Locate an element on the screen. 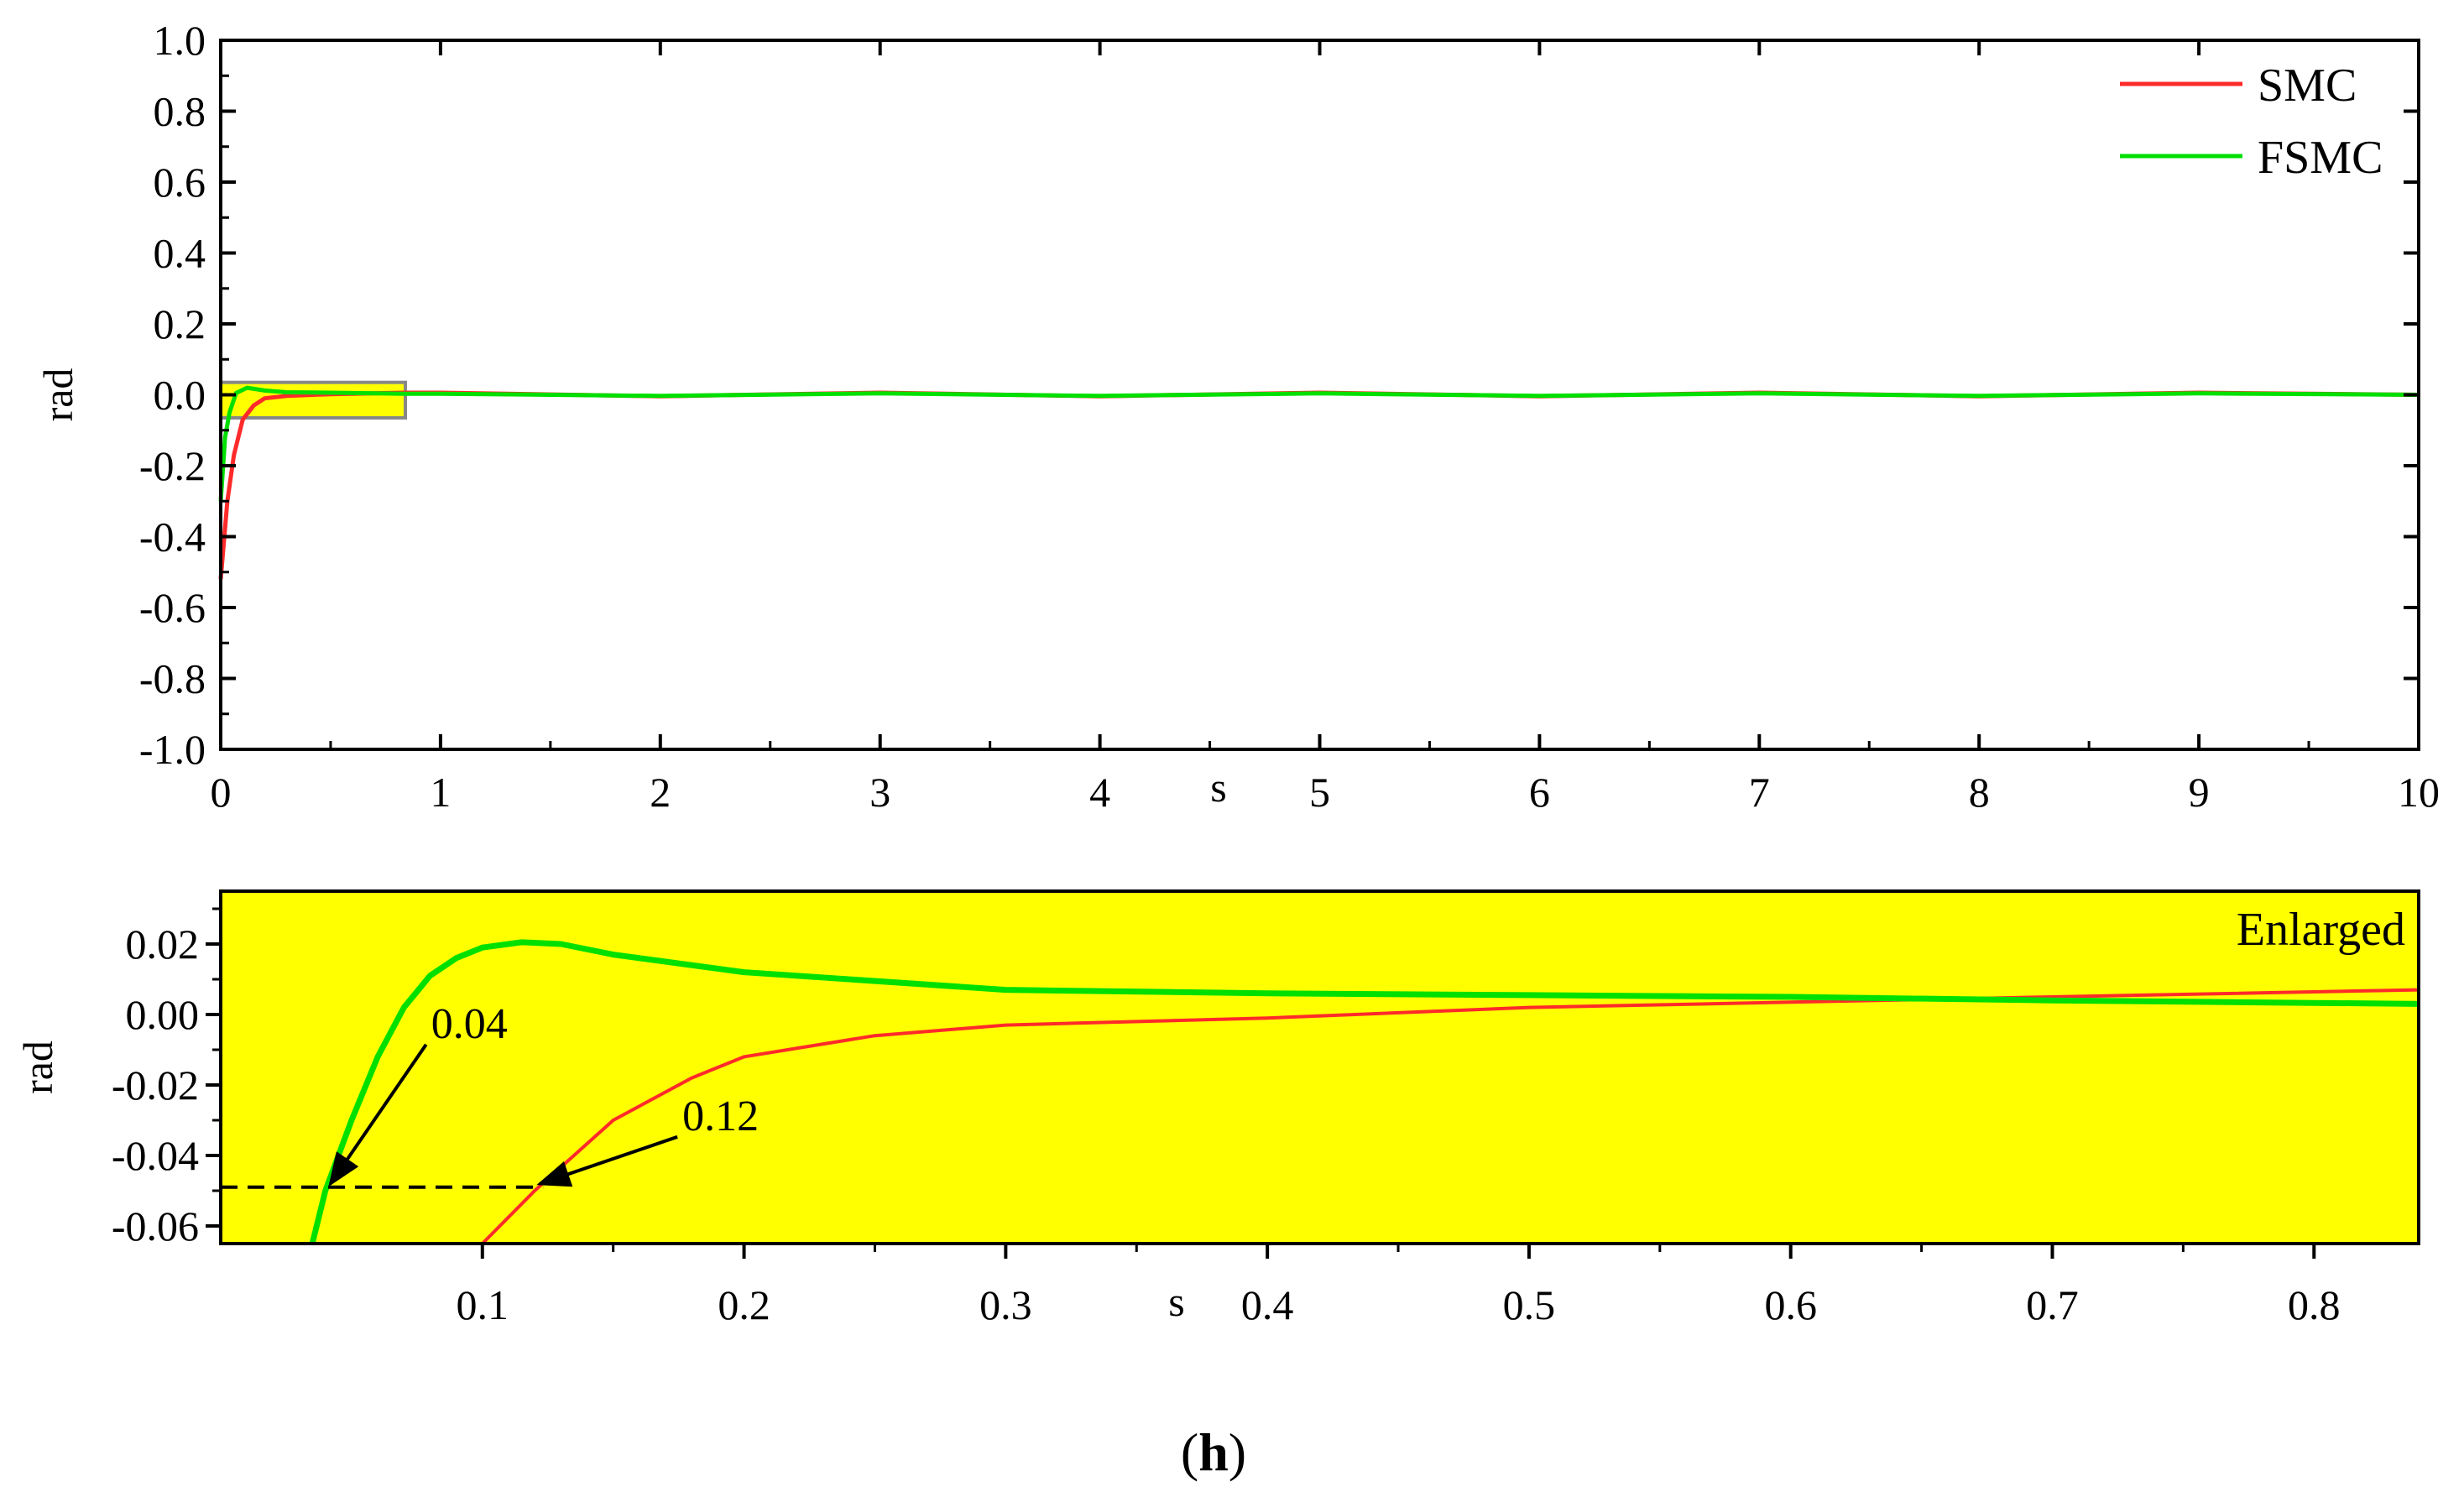 The width and height of the screenshot is (2464, 1497). enlarged-x-tick-label: 0.3 is located at coordinates (1005, 1304).